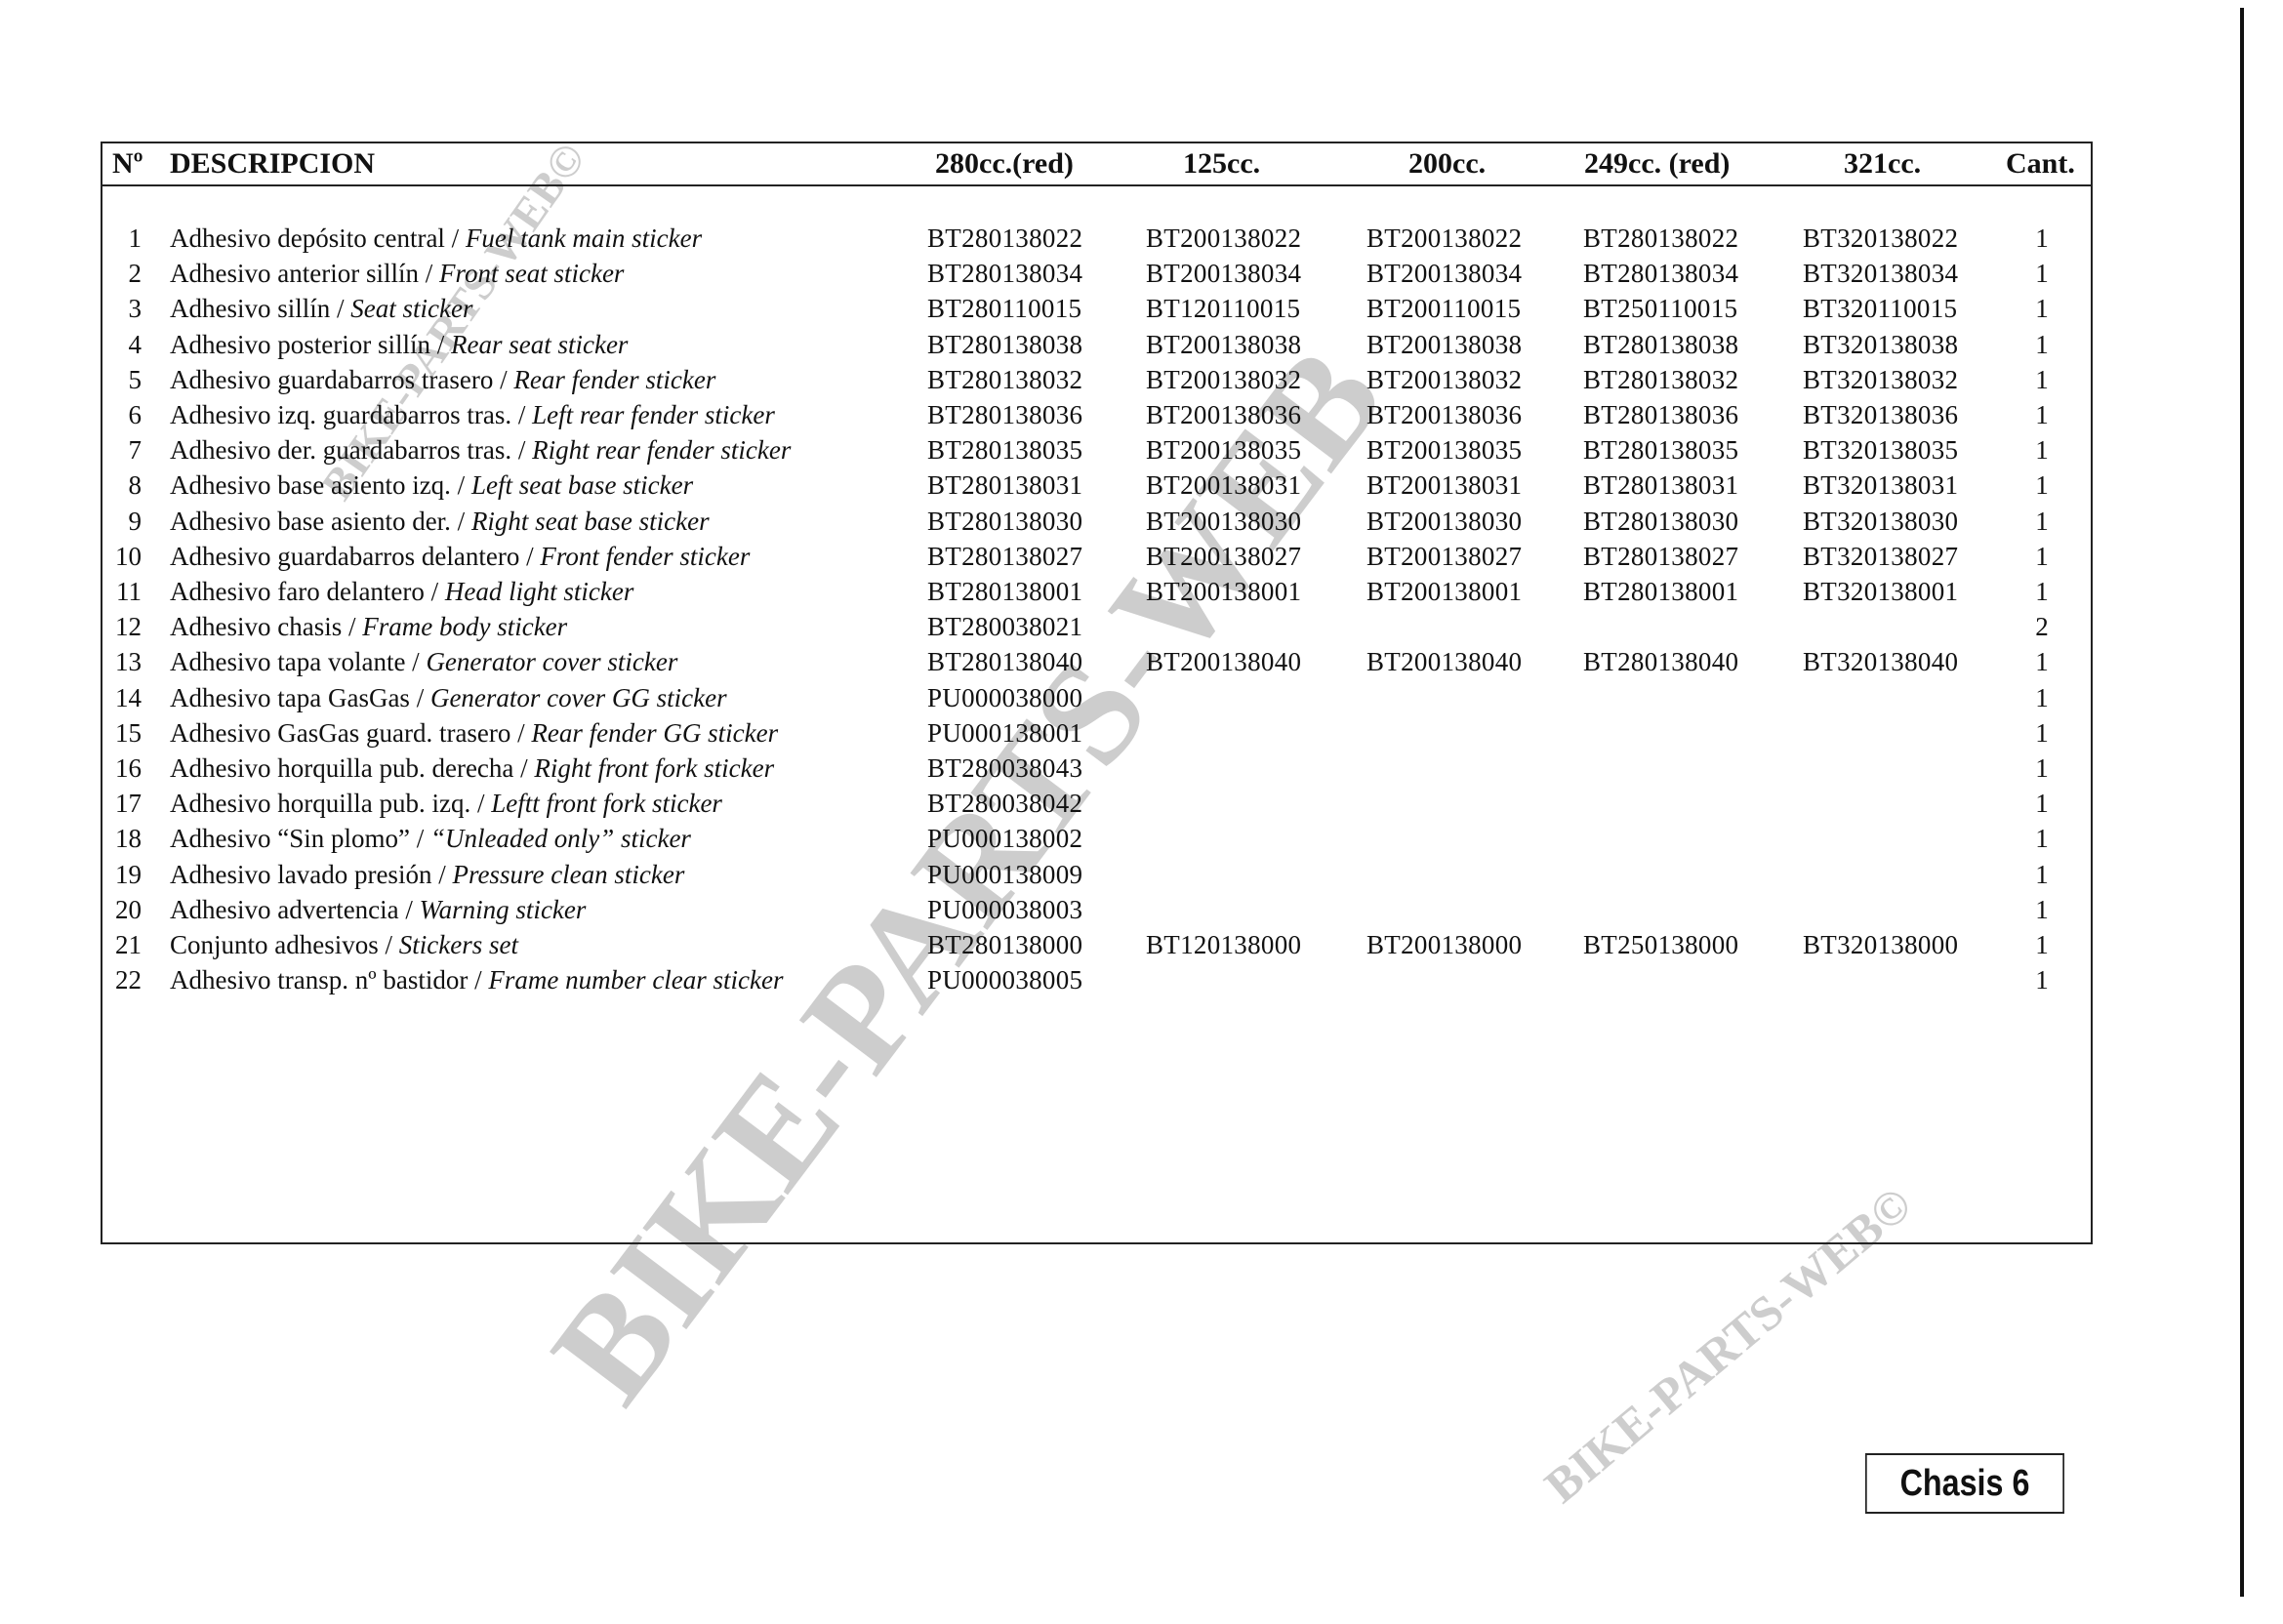 This screenshot has width=2283, height=1624. I want to click on row-num: 4, so click(135, 344).